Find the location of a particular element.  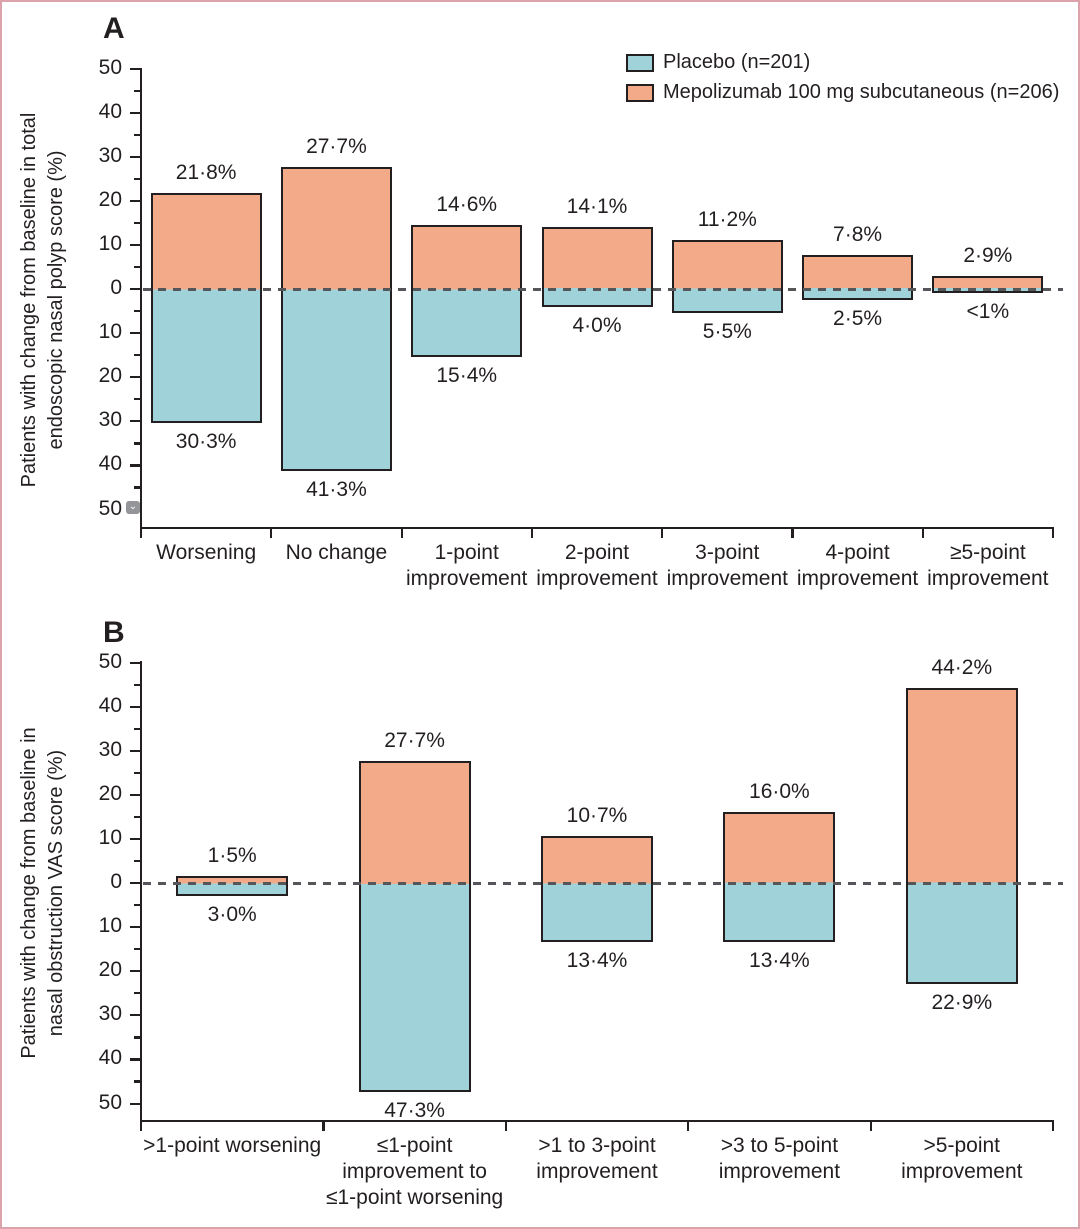

category-label-line: ≤1-point worsening is located at coordinates (414, 1197).